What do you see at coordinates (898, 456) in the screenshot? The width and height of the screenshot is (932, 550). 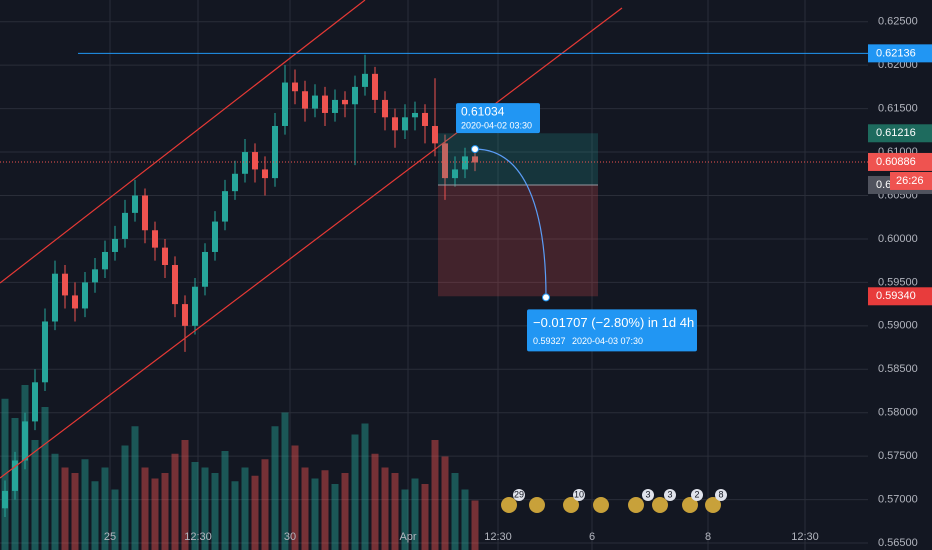 I see `y-tick-label: 0.57500` at bounding box center [898, 456].